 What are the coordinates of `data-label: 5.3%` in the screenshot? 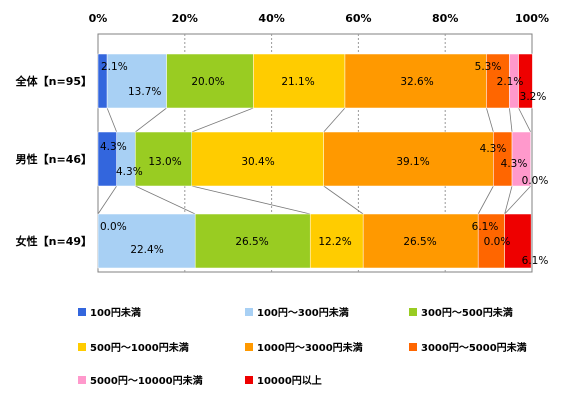 It's located at (488, 67).